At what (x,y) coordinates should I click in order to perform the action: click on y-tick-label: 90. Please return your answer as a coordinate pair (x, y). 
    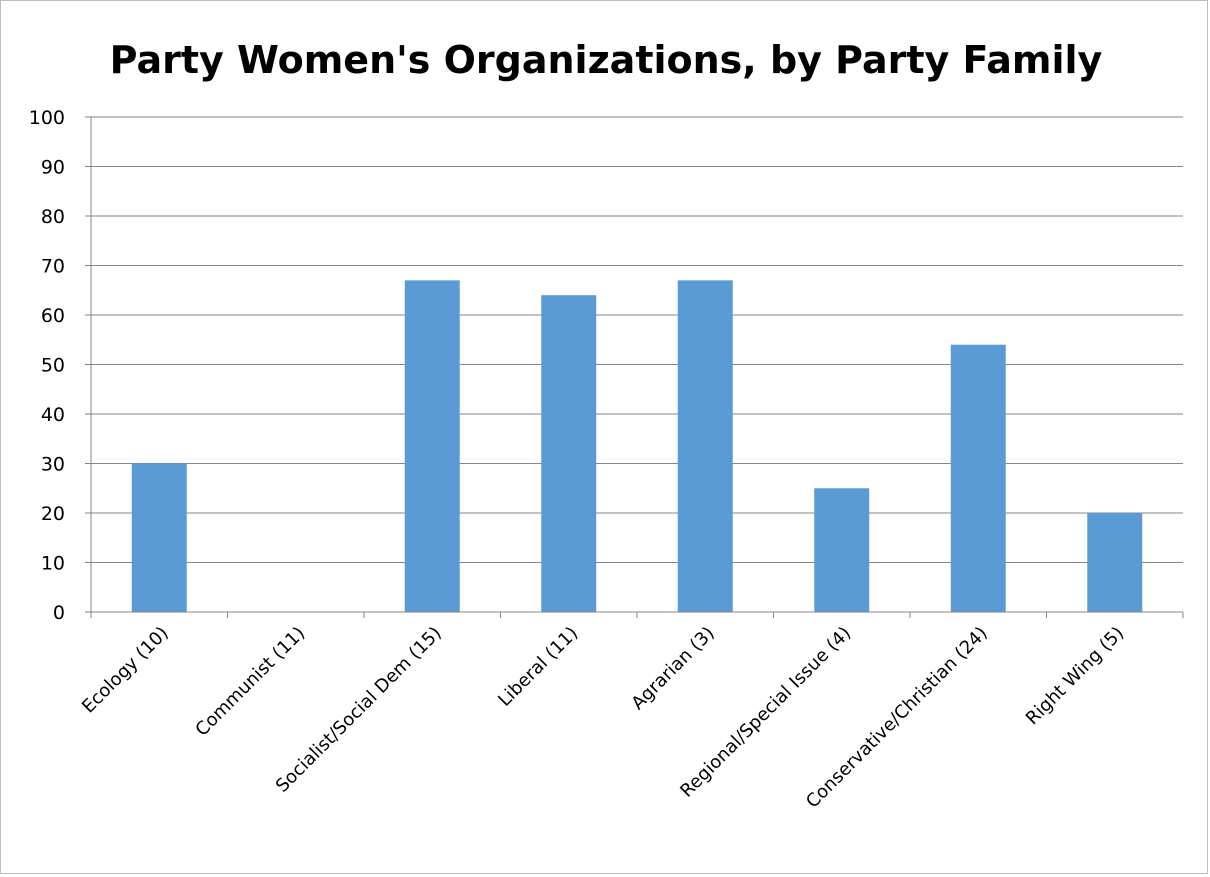
    Looking at the image, I should click on (53, 168).